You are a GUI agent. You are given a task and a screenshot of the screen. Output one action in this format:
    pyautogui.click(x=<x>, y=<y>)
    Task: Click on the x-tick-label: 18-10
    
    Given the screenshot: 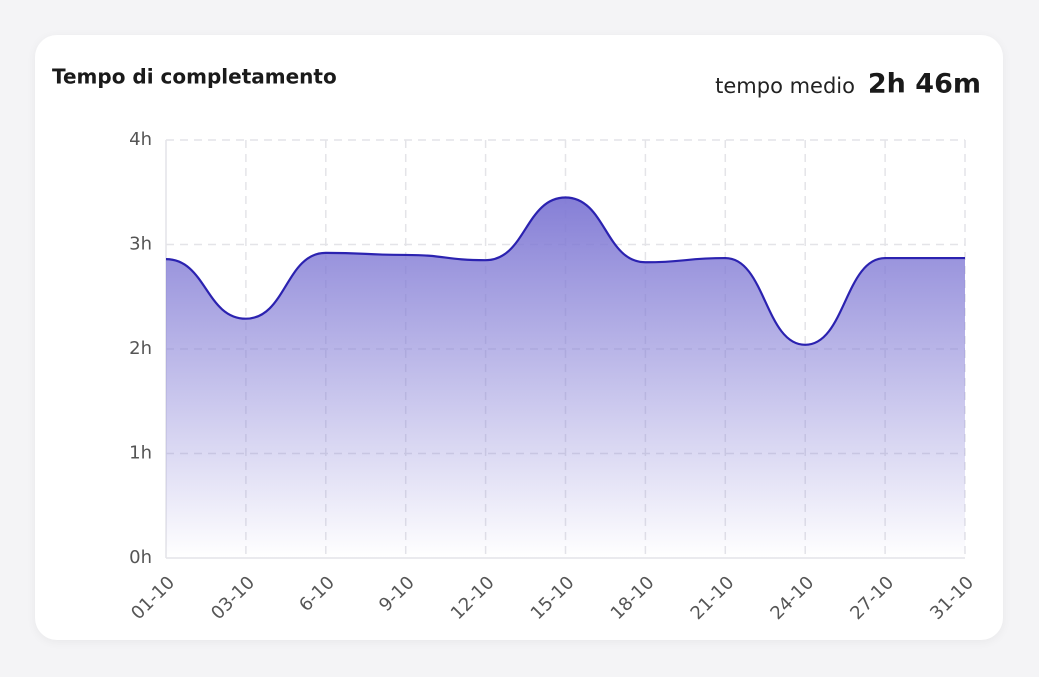 What is the action you would take?
    pyautogui.click(x=633, y=598)
    